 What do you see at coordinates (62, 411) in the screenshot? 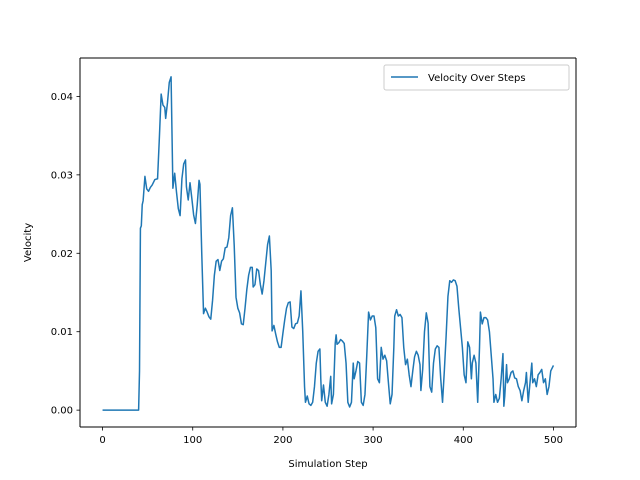
I see `y-tick-label: 0.00` at bounding box center [62, 411].